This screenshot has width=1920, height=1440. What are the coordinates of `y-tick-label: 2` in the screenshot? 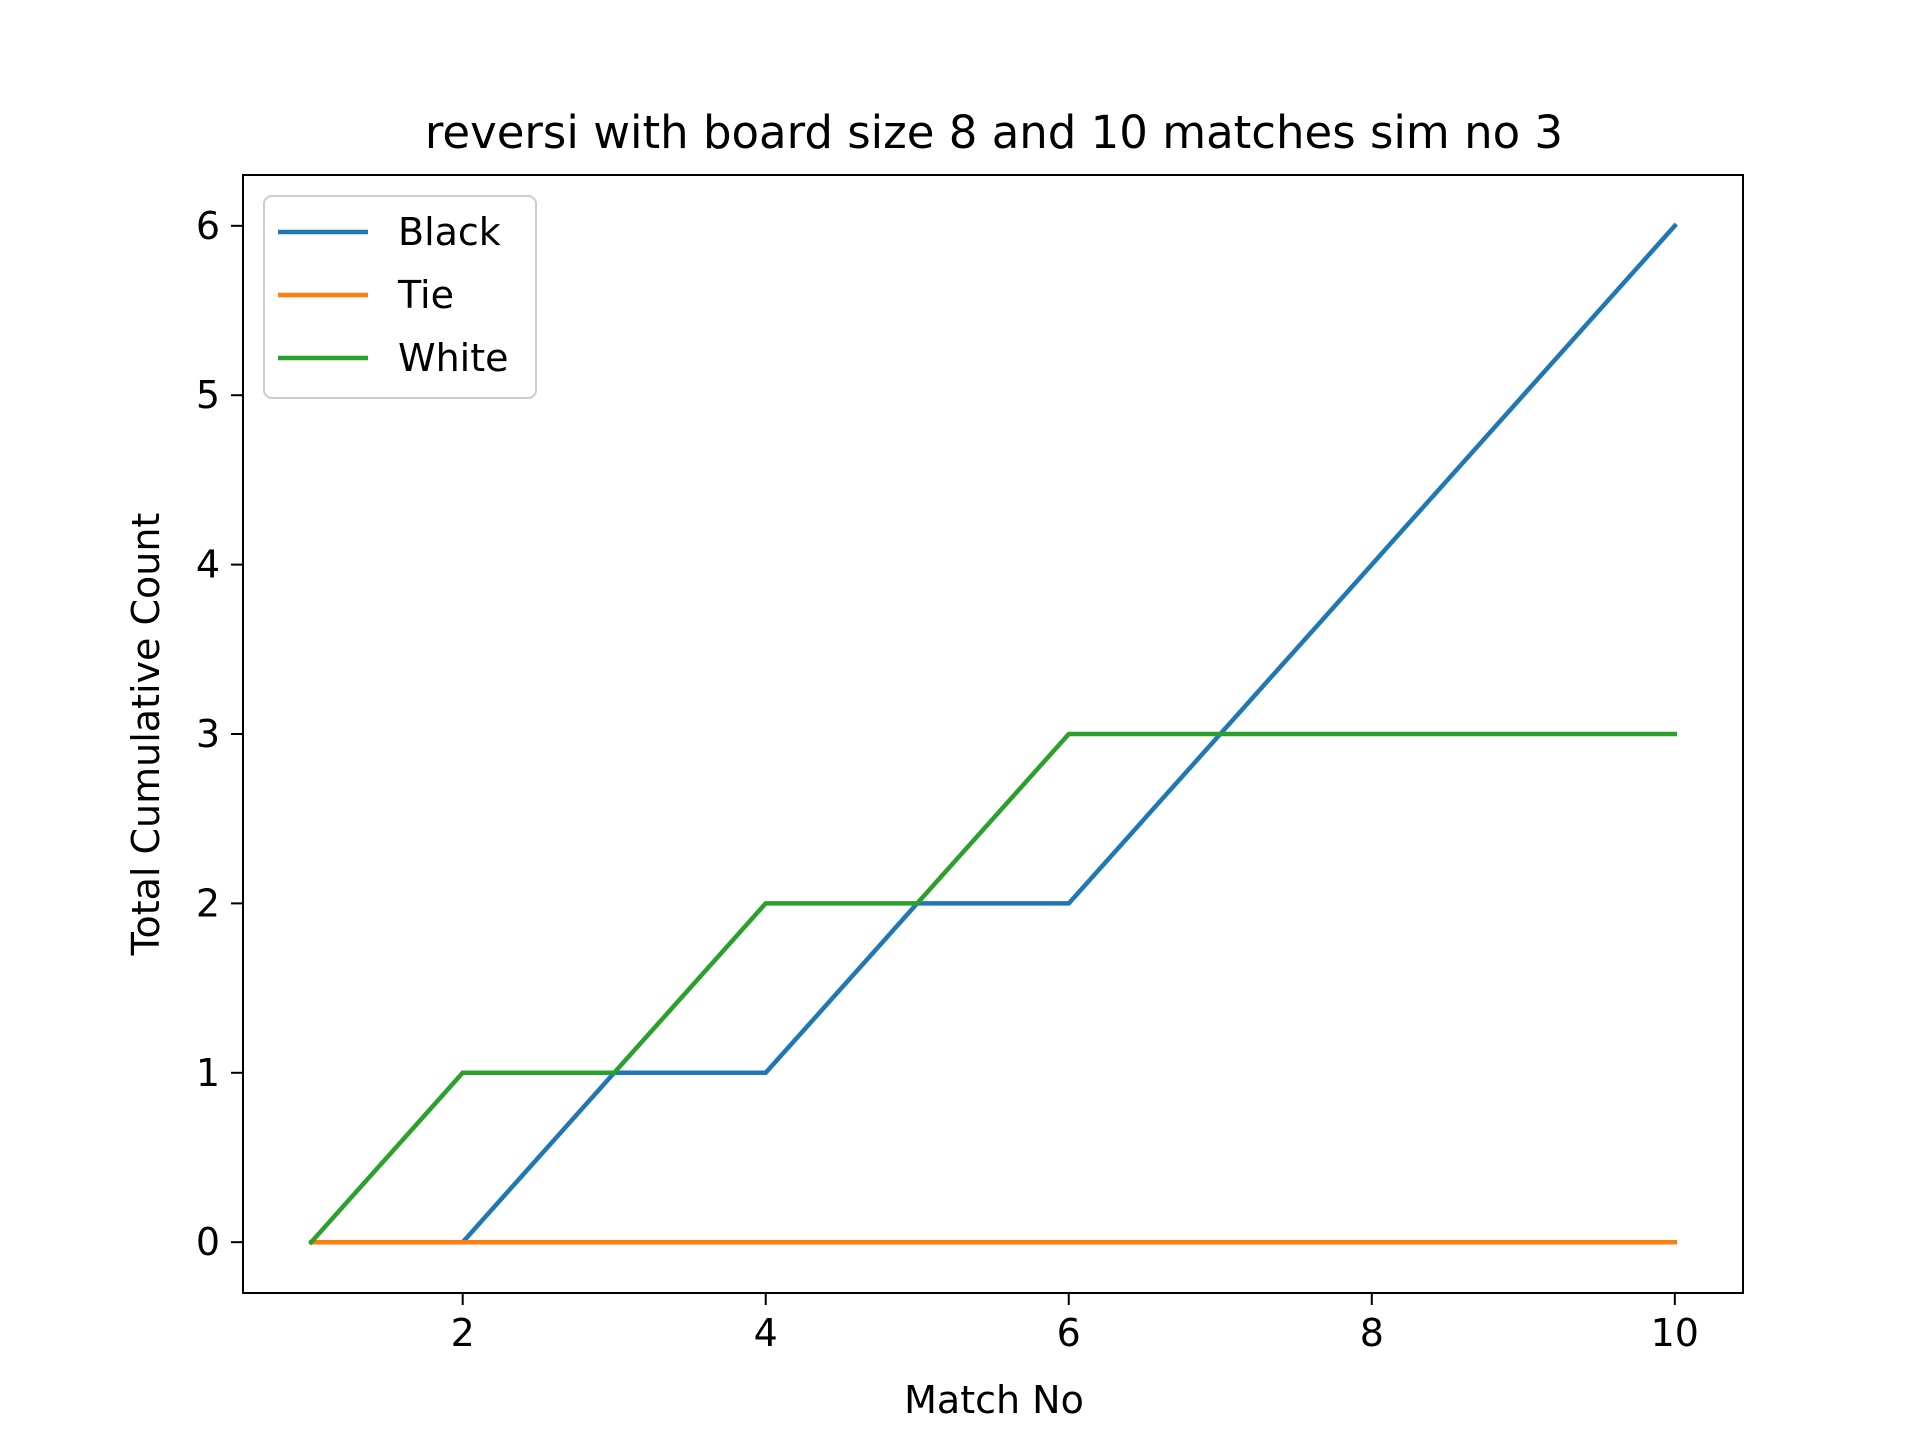 It's located at (208, 903).